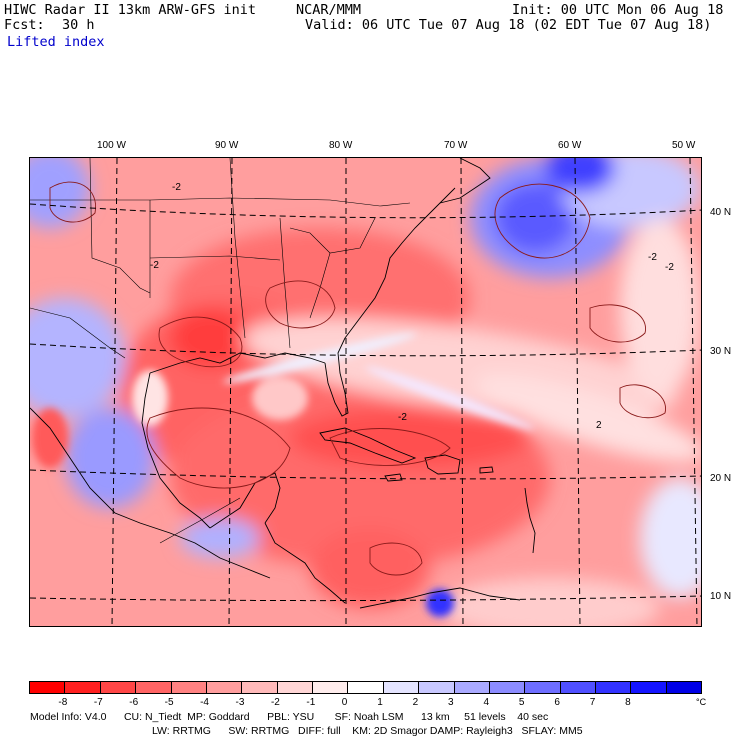 This screenshot has width=740, height=740. Describe the element at coordinates (721, 596) in the screenshot. I see `lat-label: 10 N` at that location.